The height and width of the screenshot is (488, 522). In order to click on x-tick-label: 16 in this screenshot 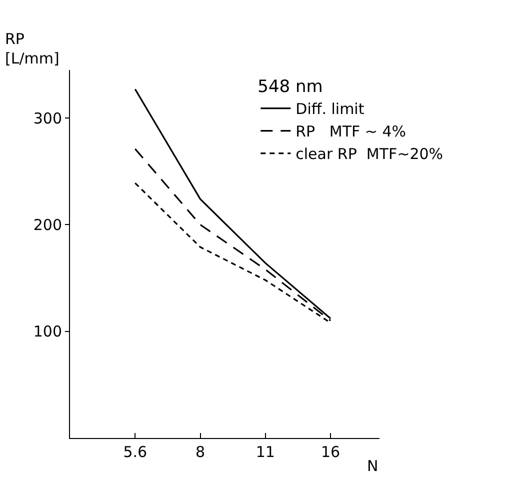, I will do `click(330, 452)`.